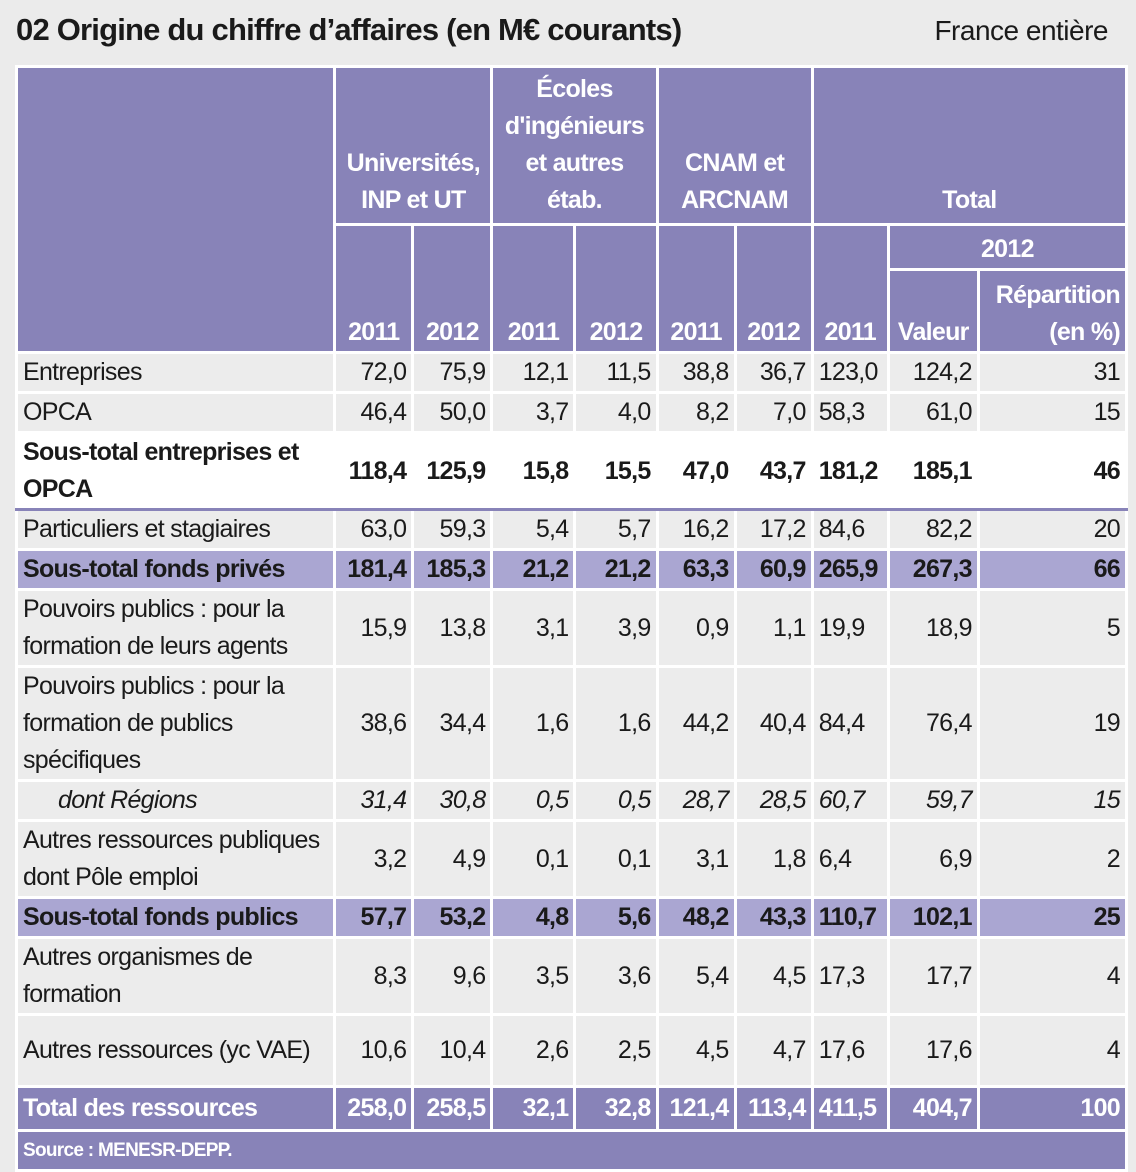  What do you see at coordinates (374, 917) in the screenshot?
I see `row-value: 57,7` at bounding box center [374, 917].